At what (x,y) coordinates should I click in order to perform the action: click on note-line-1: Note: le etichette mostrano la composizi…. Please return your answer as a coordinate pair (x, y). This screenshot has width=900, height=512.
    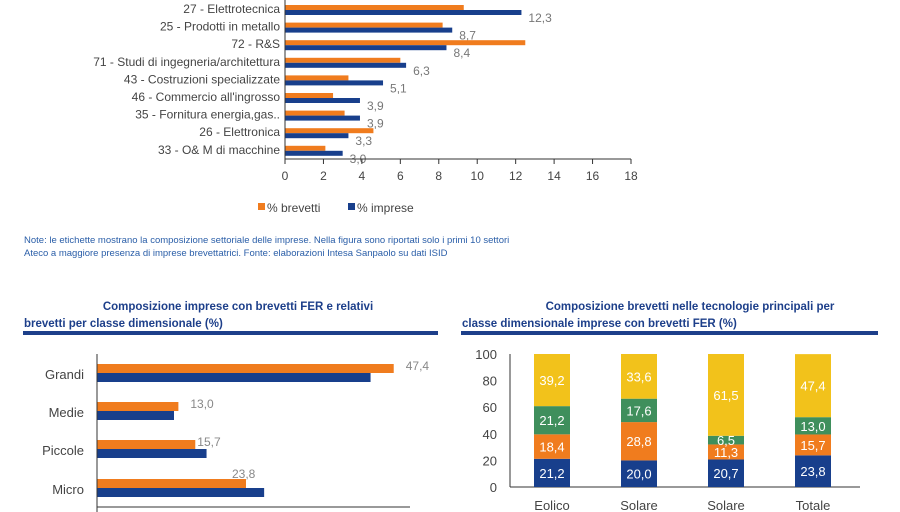
    Looking at the image, I should click on (267, 240).